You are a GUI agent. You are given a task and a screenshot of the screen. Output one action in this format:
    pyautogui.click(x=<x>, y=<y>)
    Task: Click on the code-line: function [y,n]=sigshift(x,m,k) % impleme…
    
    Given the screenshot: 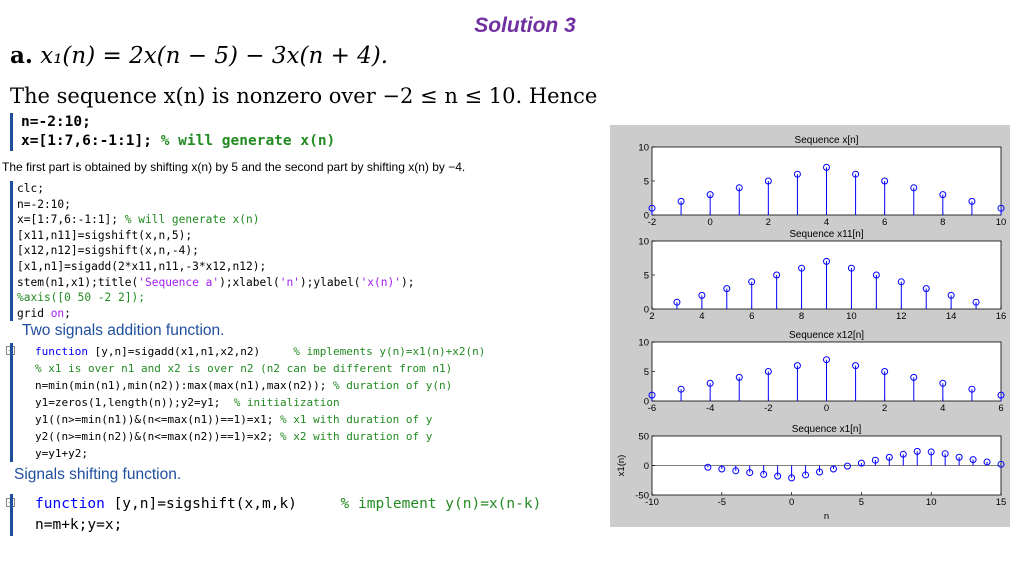 What is the action you would take?
    pyautogui.click(x=322, y=504)
    